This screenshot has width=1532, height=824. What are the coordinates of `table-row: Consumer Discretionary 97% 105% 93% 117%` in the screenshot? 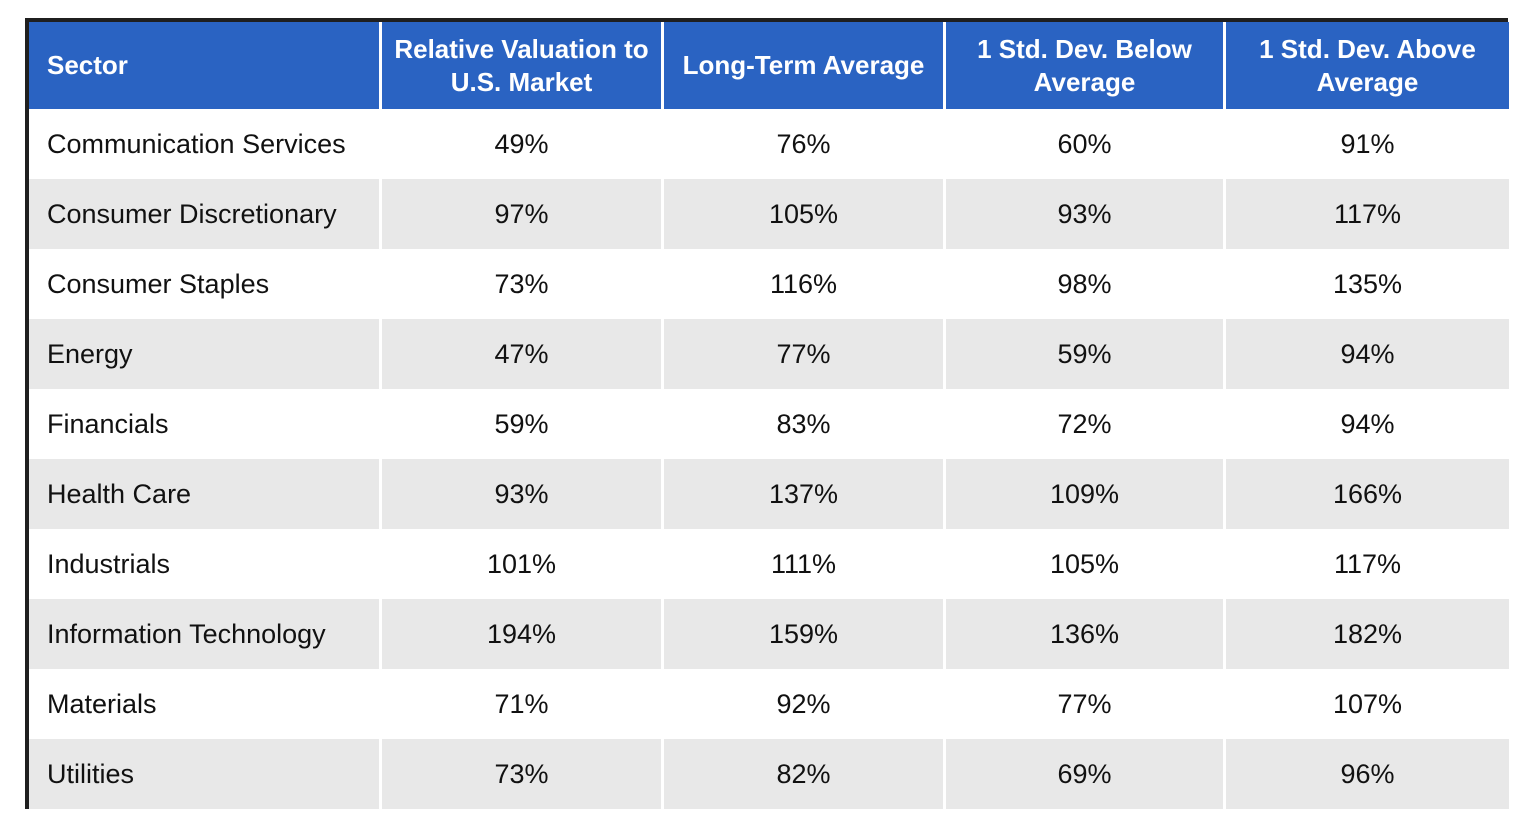 It's located at (769, 214).